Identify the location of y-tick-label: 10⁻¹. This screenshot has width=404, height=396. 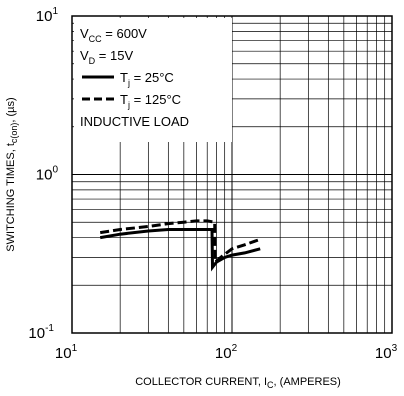
(41, 332).